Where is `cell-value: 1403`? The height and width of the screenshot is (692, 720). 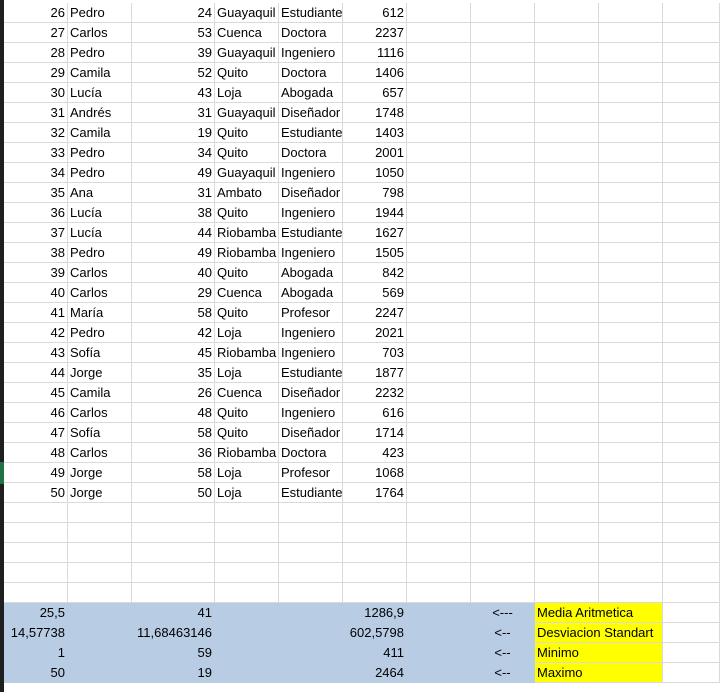 cell-value: 1403 is located at coordinates (375, 133).